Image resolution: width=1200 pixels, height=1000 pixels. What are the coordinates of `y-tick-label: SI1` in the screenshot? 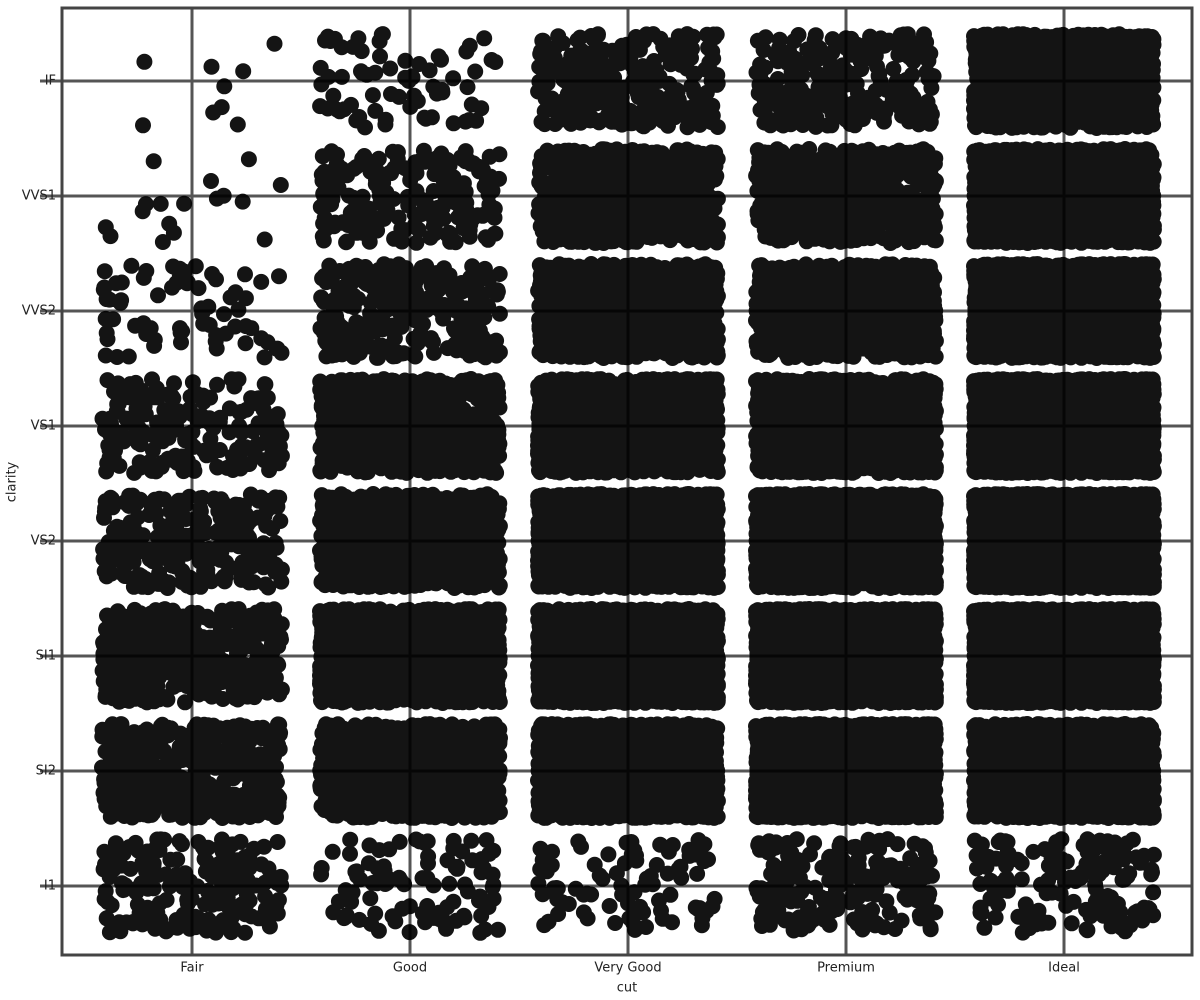 It's located at (46, 656).